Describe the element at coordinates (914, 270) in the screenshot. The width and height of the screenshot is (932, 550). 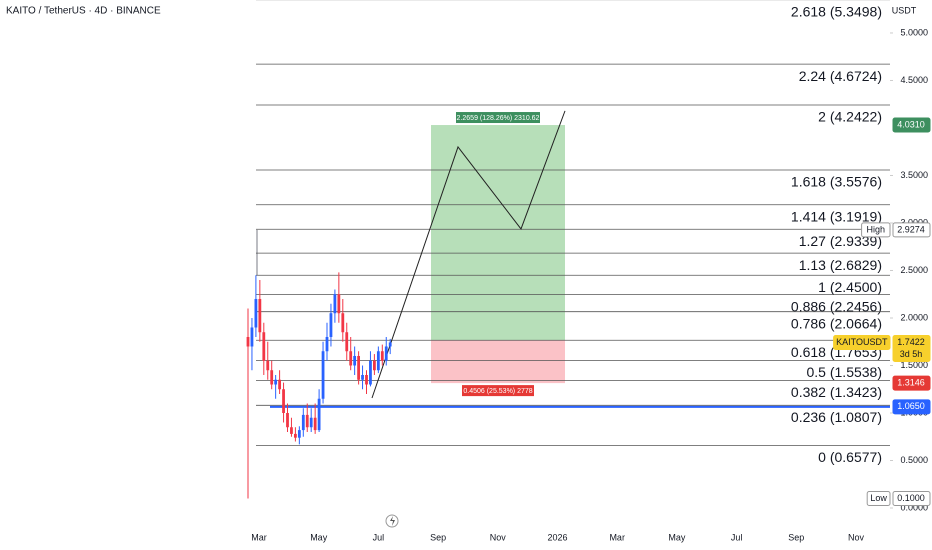
I see `y-tick-label: 2.5000` at that location.